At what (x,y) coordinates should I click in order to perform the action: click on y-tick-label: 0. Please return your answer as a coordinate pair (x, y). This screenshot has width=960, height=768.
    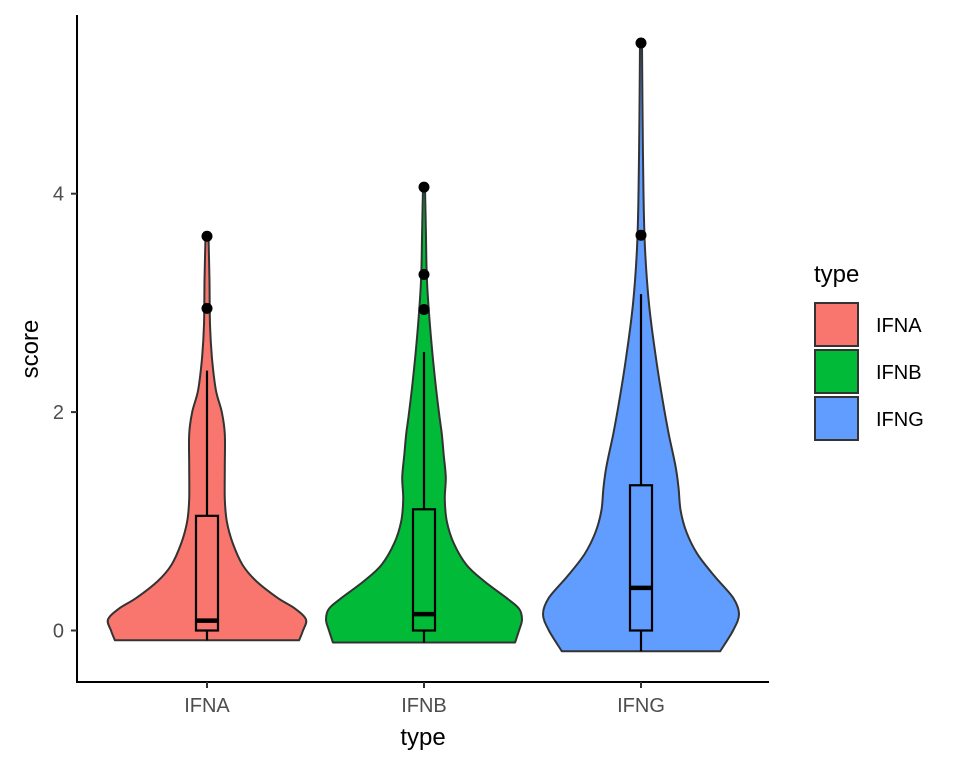
    Looking at the image, I should click on (58, 632).